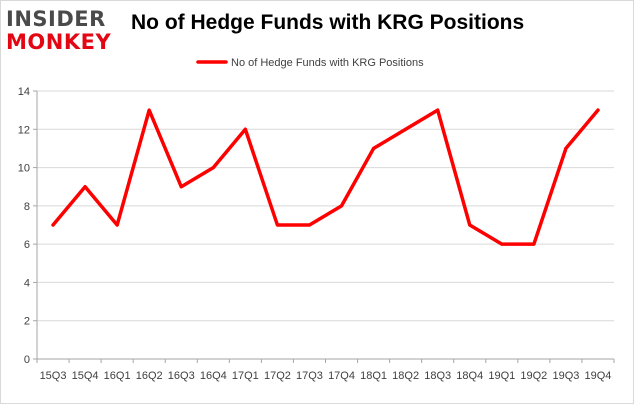 Image resolution: width=634 pixels, height=404 pixels. Describe the element at coordinates (24, 169) in the screenshot. I see `y-tick-label: 10` at that location.